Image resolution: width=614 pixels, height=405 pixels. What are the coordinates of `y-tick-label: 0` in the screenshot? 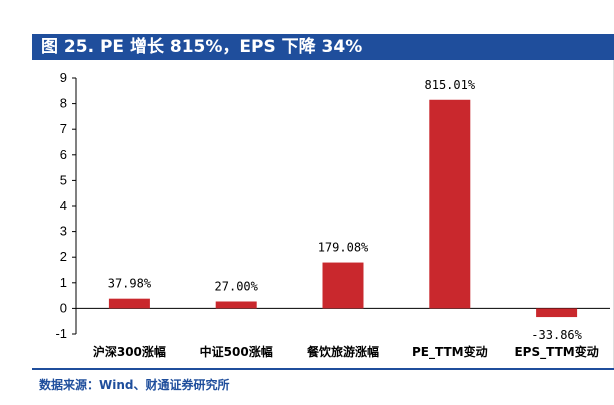 It's located at (63, 307).